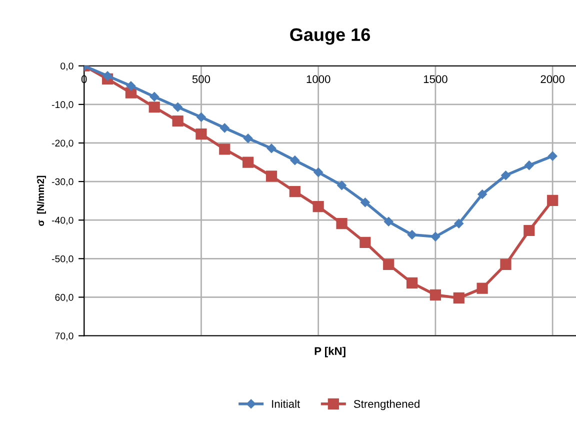 Image resolution: width=576 pixels, height=425 pixels. What do you see at coordinates (436, 79) in the screenshot?
I see `x-tick-label: 1500` at bounding box center [436, 79].